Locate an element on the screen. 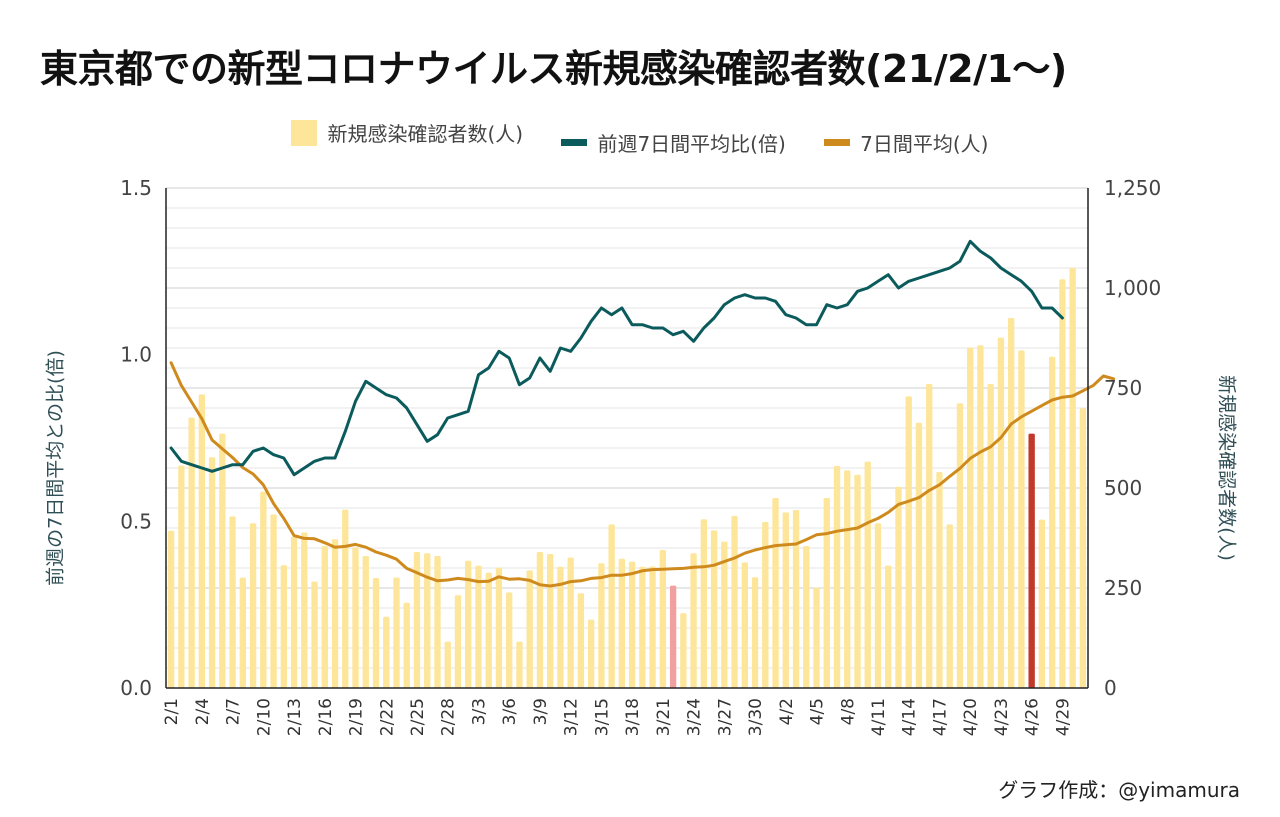 The height and width of the screenshot is (817, 1280). legend-swatch-ratio is located at coordinates (574, 142).